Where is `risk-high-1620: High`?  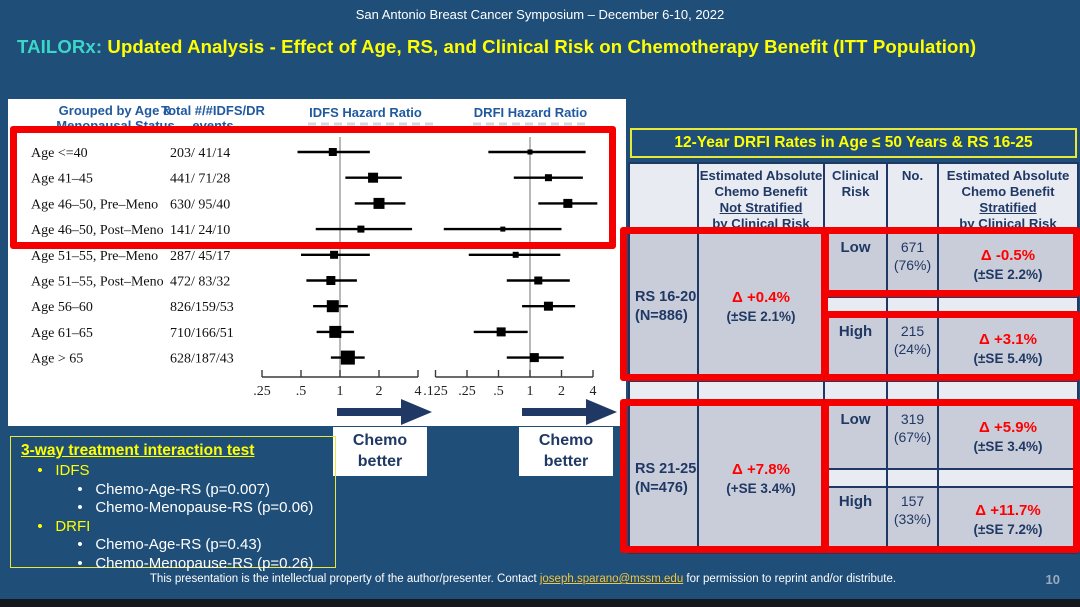 risk-high-1620: High is located at coordinates (855, 349).